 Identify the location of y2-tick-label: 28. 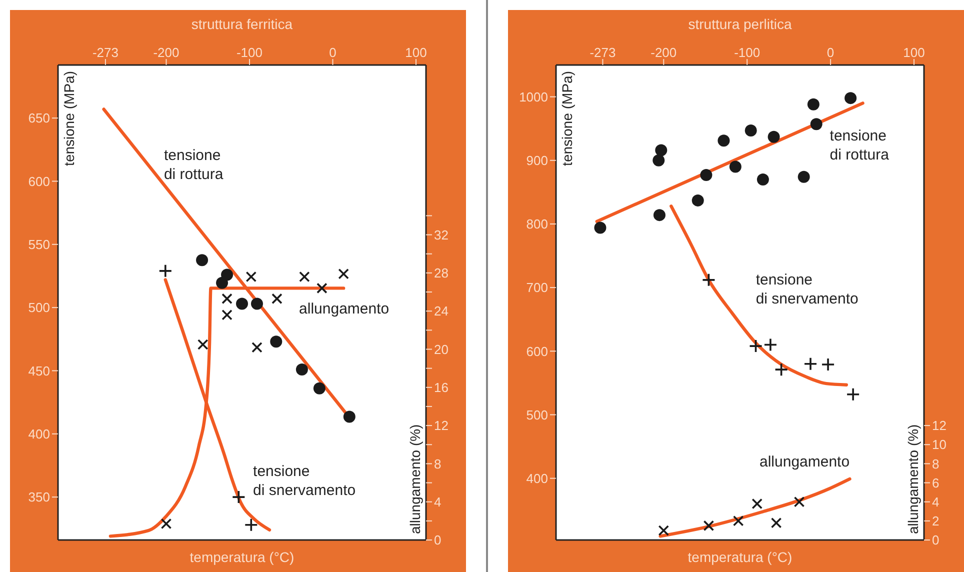
(441, 273).